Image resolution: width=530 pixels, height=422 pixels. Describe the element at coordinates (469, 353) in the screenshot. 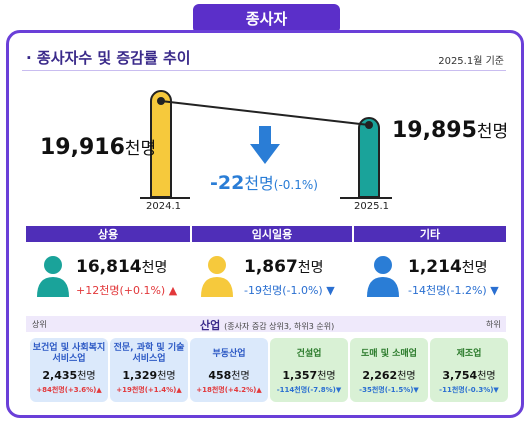

I see `industry-name: 제조업` at that location.